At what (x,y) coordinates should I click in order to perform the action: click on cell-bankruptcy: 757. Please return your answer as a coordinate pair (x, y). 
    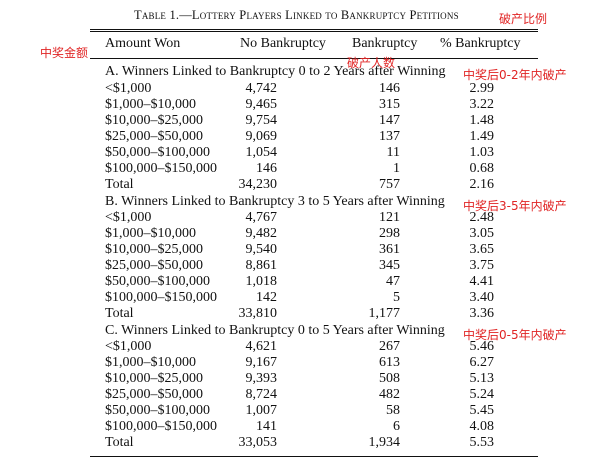
    Looking at the image, I should click on (389, 184).